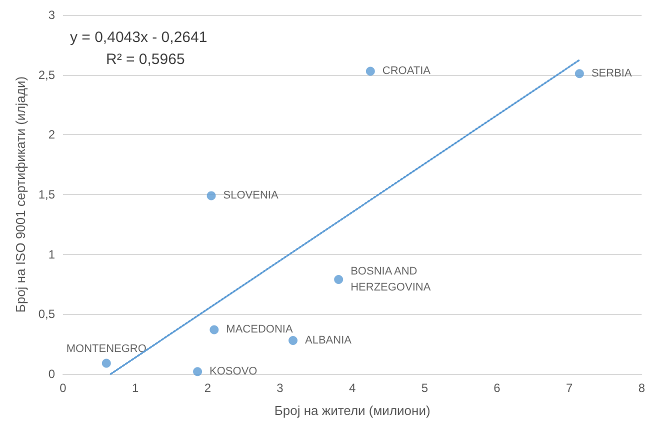 The image size is (648, 426). Describe the element at coordinates (47, 195) in the screenshot. I see `y-tick-label: 1,5` at that location.